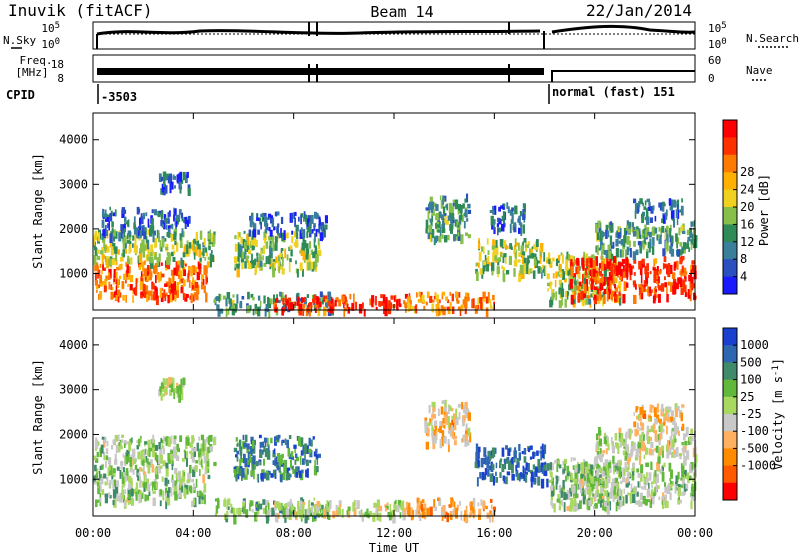 The height and width of the screenshot is (554, 800). I want to click on echo-region, so click(277, 253).